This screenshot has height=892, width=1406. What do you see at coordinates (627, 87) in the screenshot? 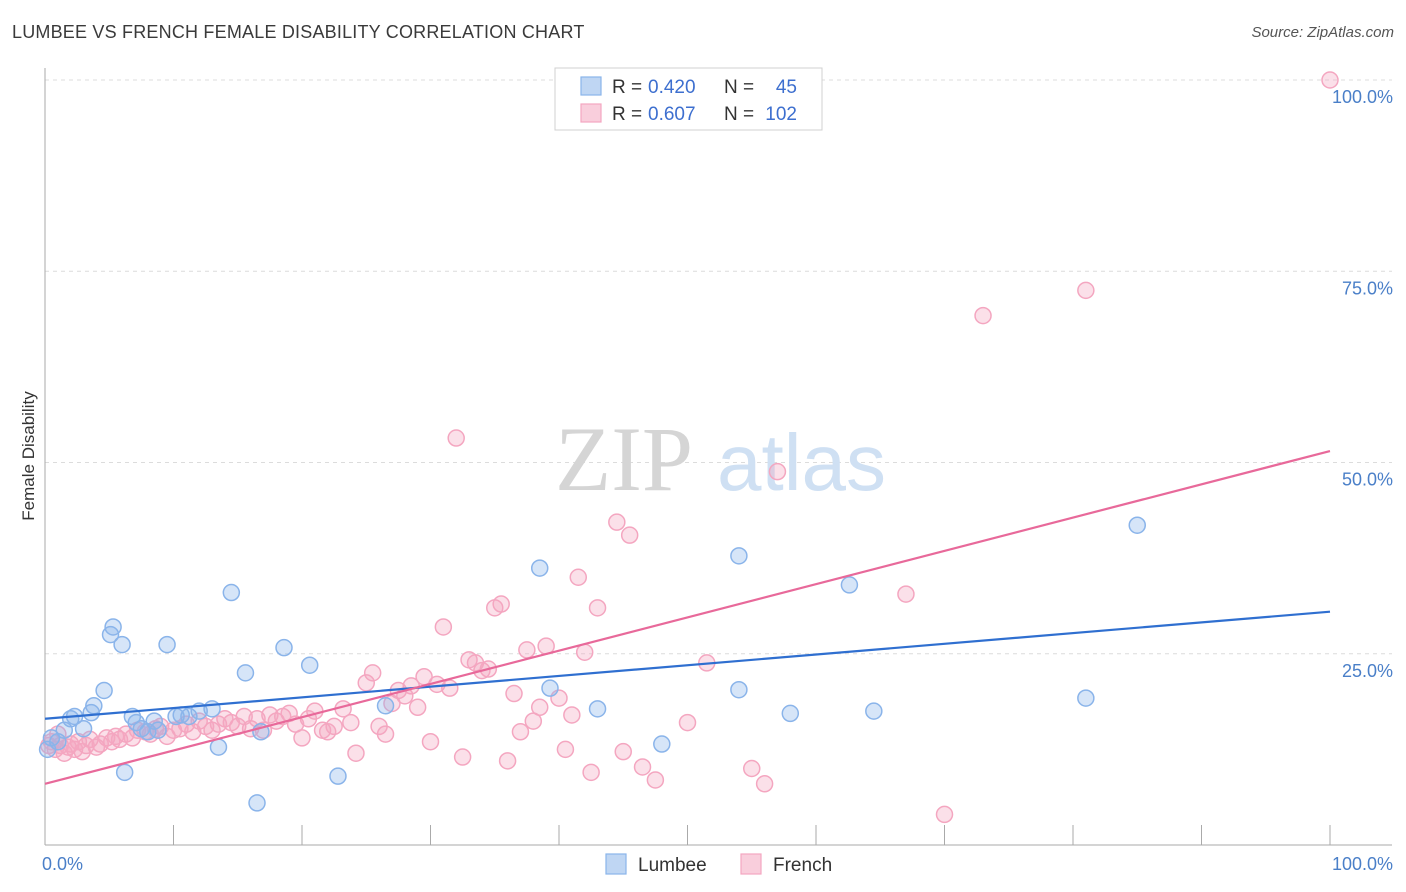
I see `legend-r-label-0: R =` at bounding box center [627, 87].